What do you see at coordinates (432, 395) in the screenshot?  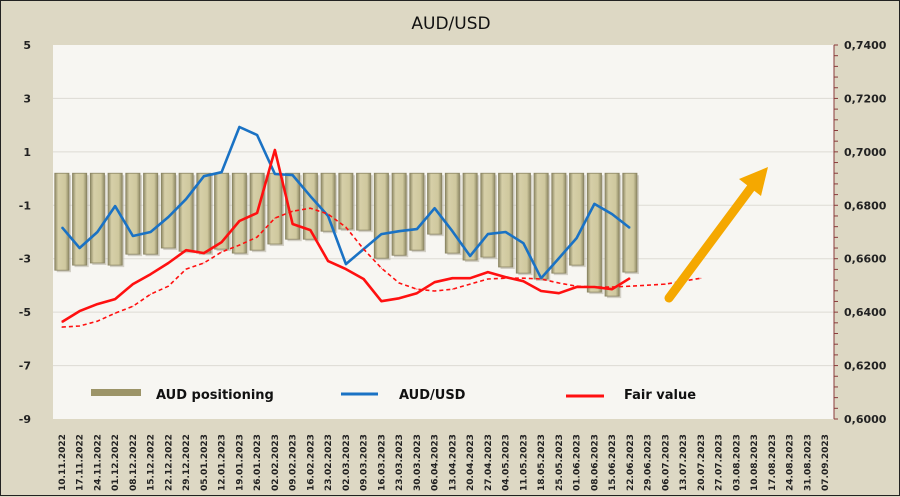 I see `legend-label-audusd: AUD/USD` at bounding box center [432, 395].